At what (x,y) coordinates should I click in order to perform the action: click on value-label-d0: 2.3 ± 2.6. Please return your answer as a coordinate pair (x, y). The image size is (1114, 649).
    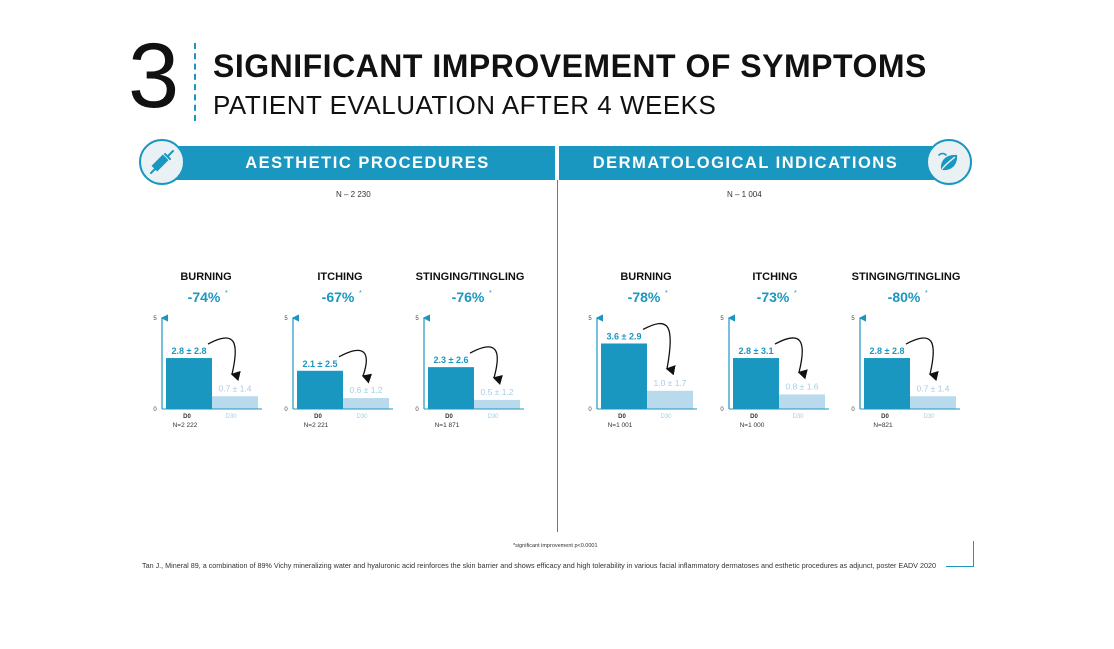
    Looking at the image, I should click on (451, 360).